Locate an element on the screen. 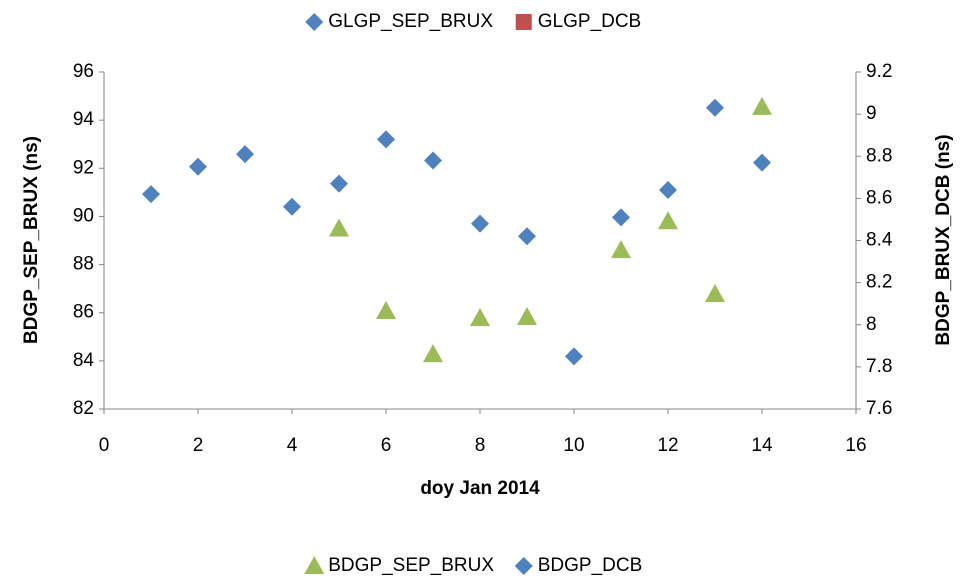  y2-axis-label: BDGP_BRUX_DCB (ns) is located at coordinates (943, 239).